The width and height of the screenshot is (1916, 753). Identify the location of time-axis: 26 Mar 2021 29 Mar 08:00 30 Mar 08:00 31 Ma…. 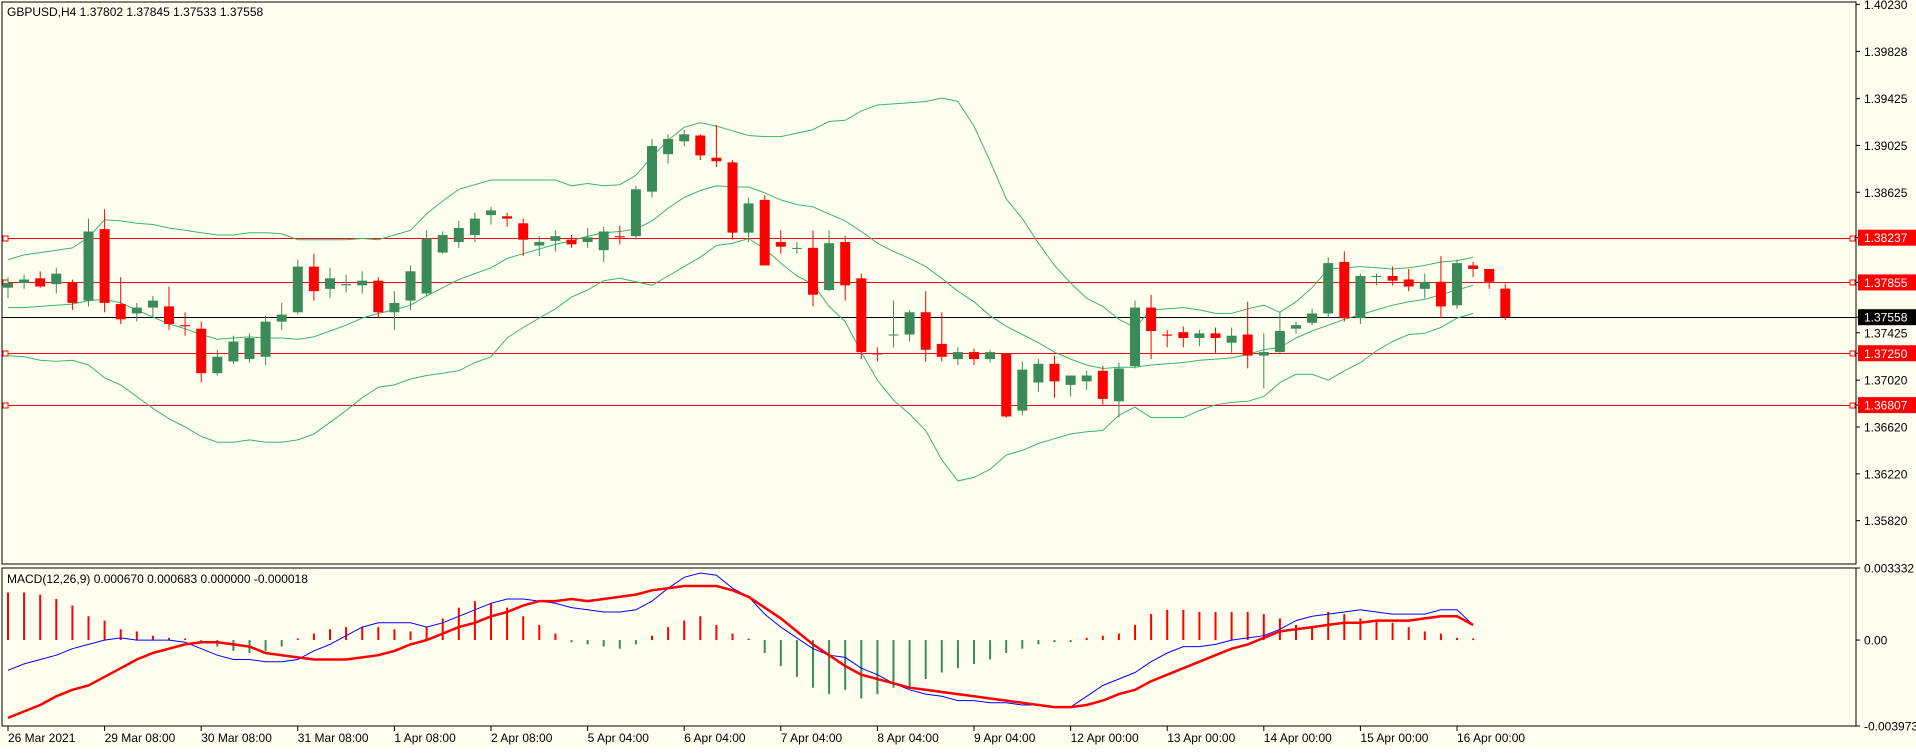
(766, 735).